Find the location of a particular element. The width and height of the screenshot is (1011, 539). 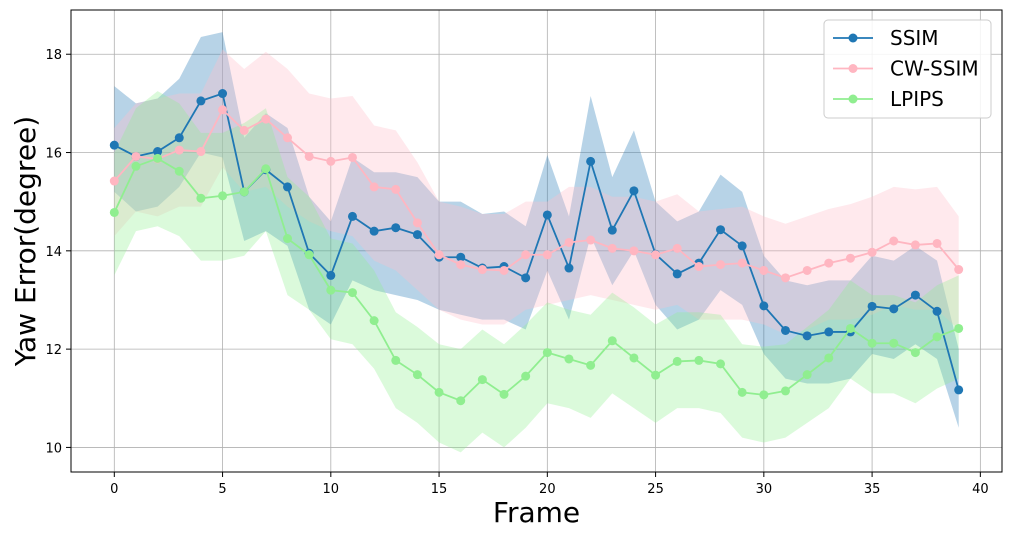

y-tick-label: 18 is located at coordinates (53, 55).